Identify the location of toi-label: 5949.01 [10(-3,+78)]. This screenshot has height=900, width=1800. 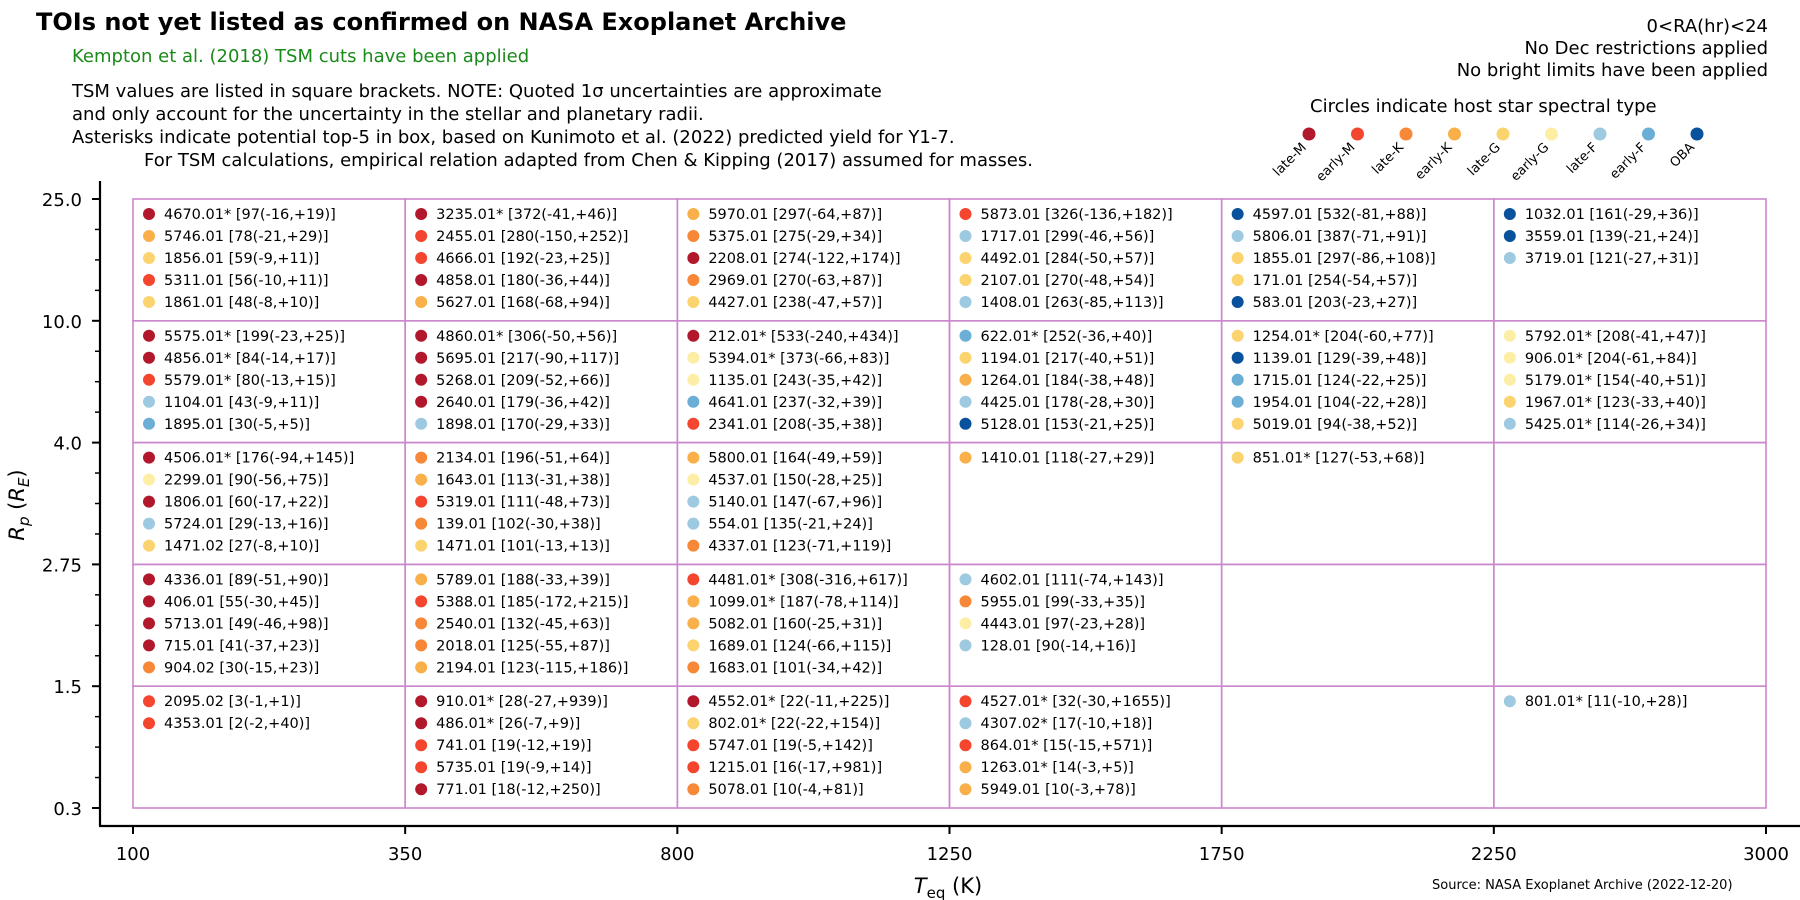
(1058, 790).